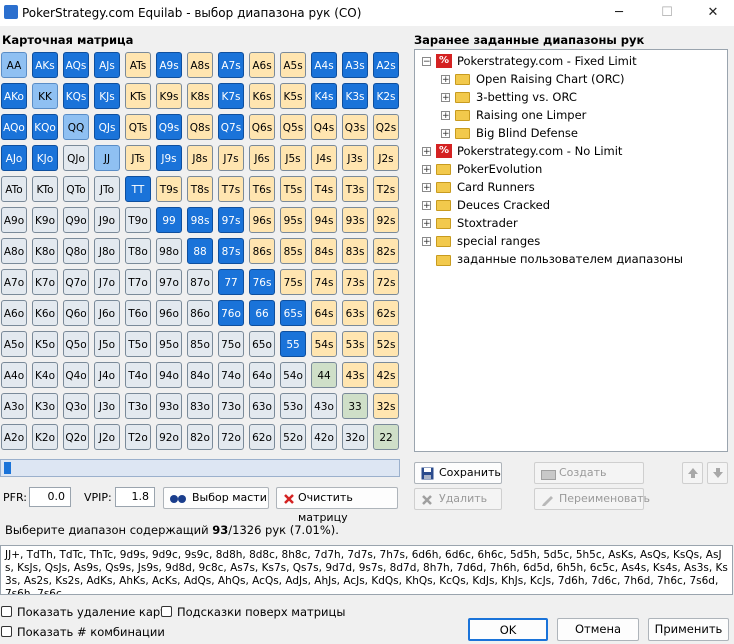  Describe the element at coordinates (458, 473) in the screenshot. I see `save-button: Сохранить` at that location.